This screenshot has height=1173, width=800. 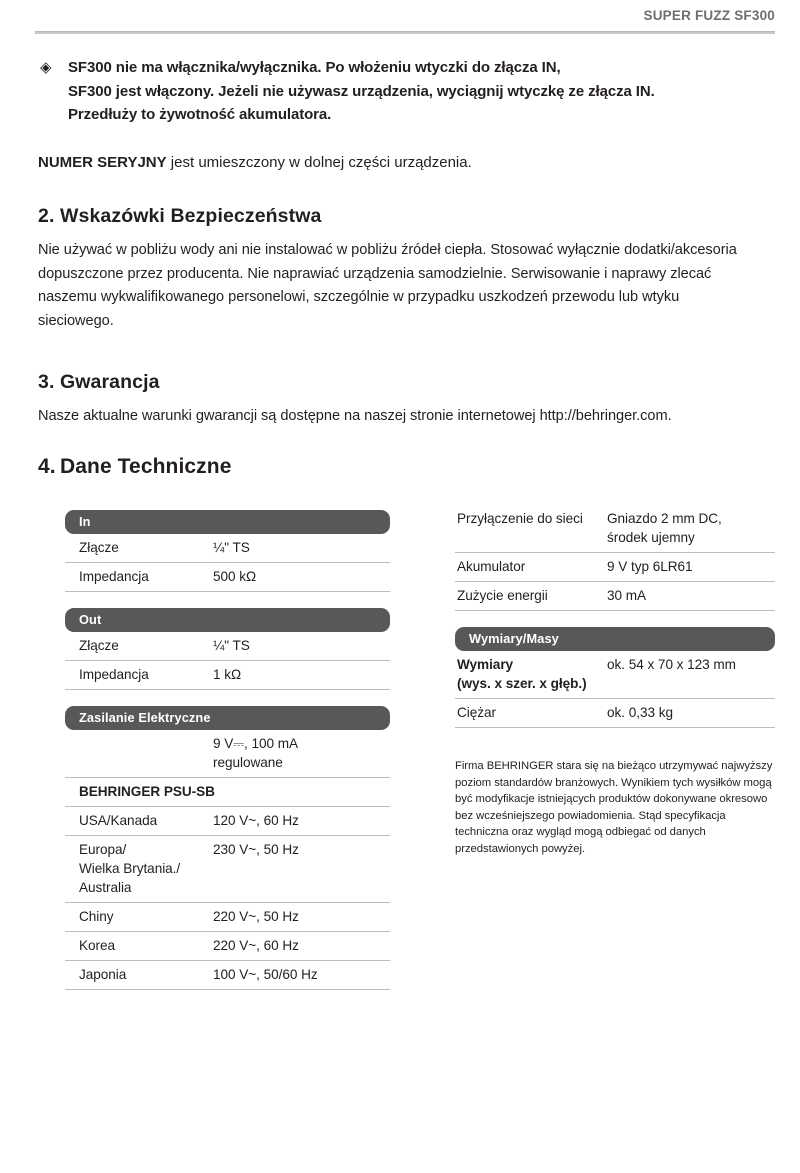 I want to click on table-row: Chiny 220 V~, 50 Hz, so click(x=227, y=917).